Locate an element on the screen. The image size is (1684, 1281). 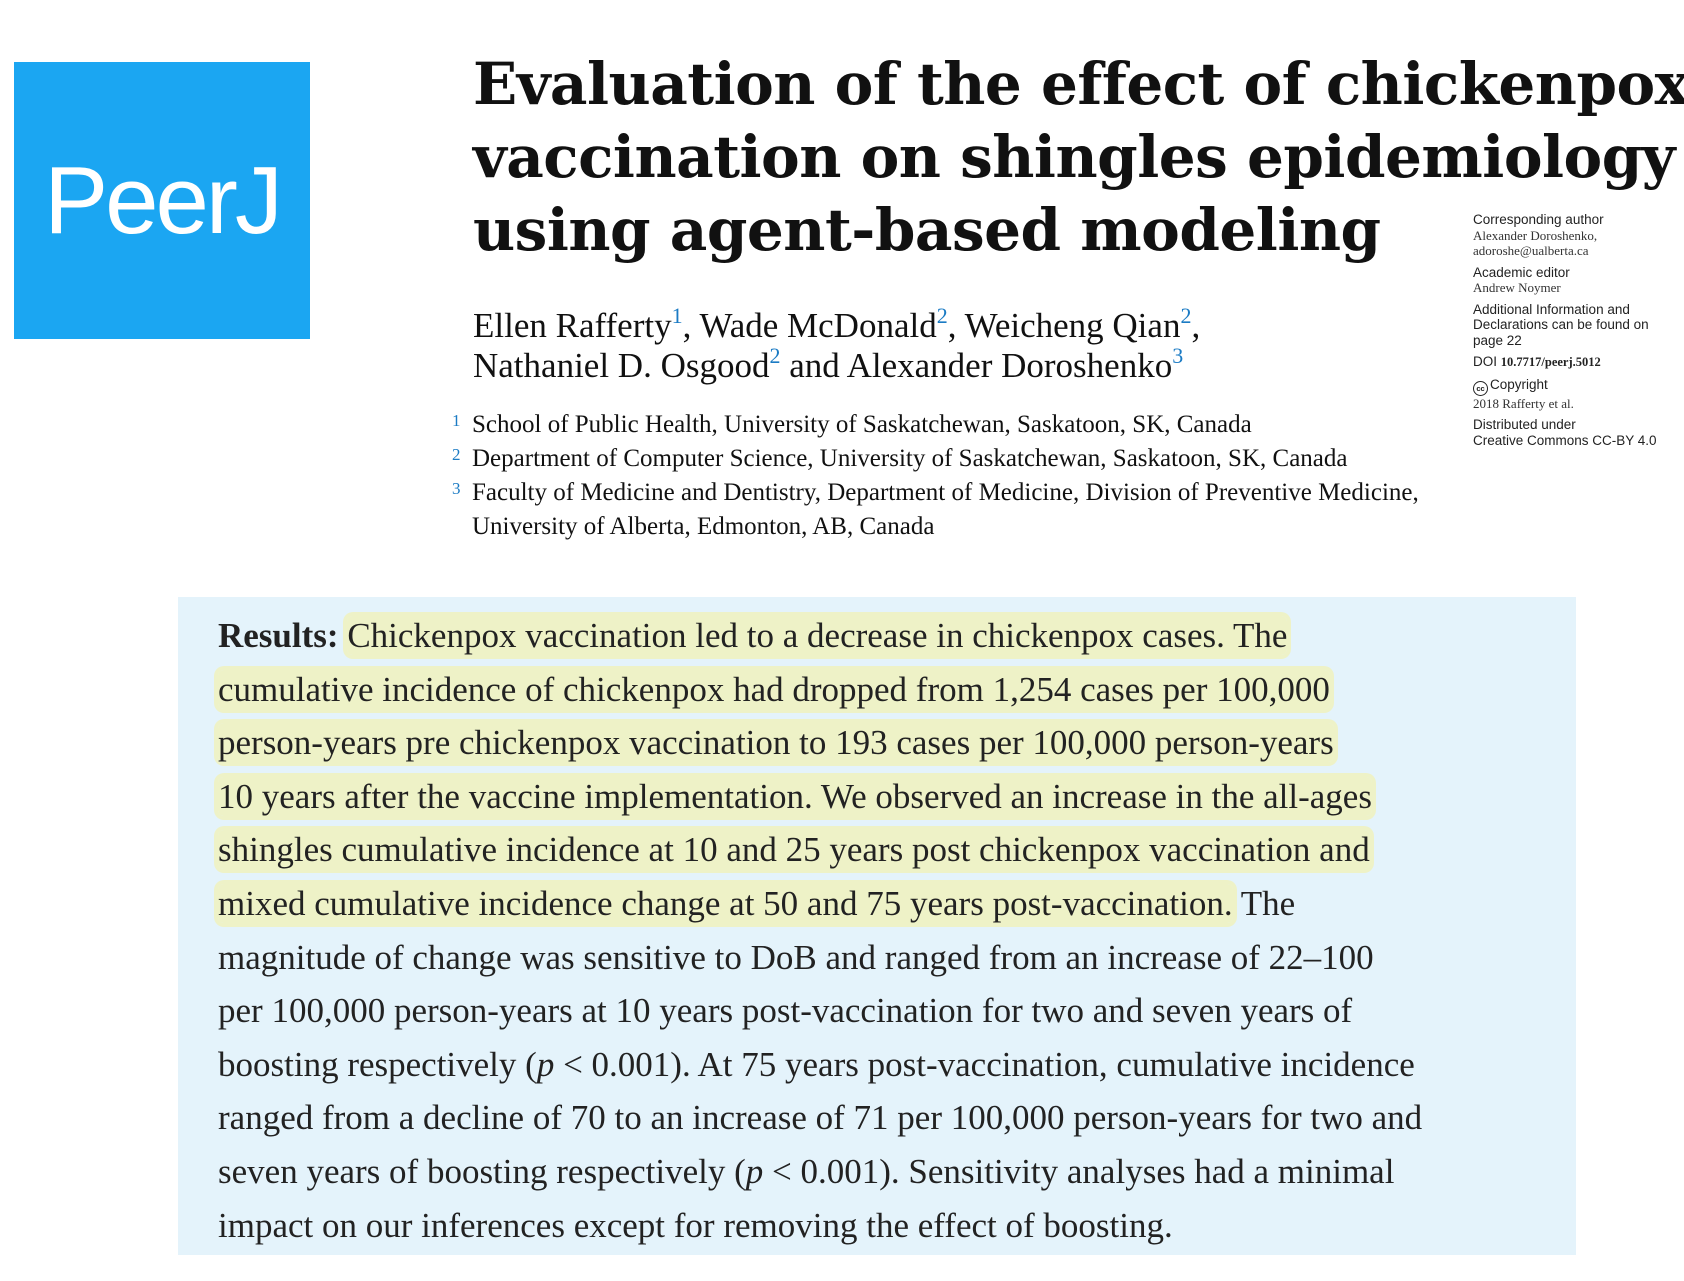
logo-text: PeerJ is located at coordinates (163, 200).